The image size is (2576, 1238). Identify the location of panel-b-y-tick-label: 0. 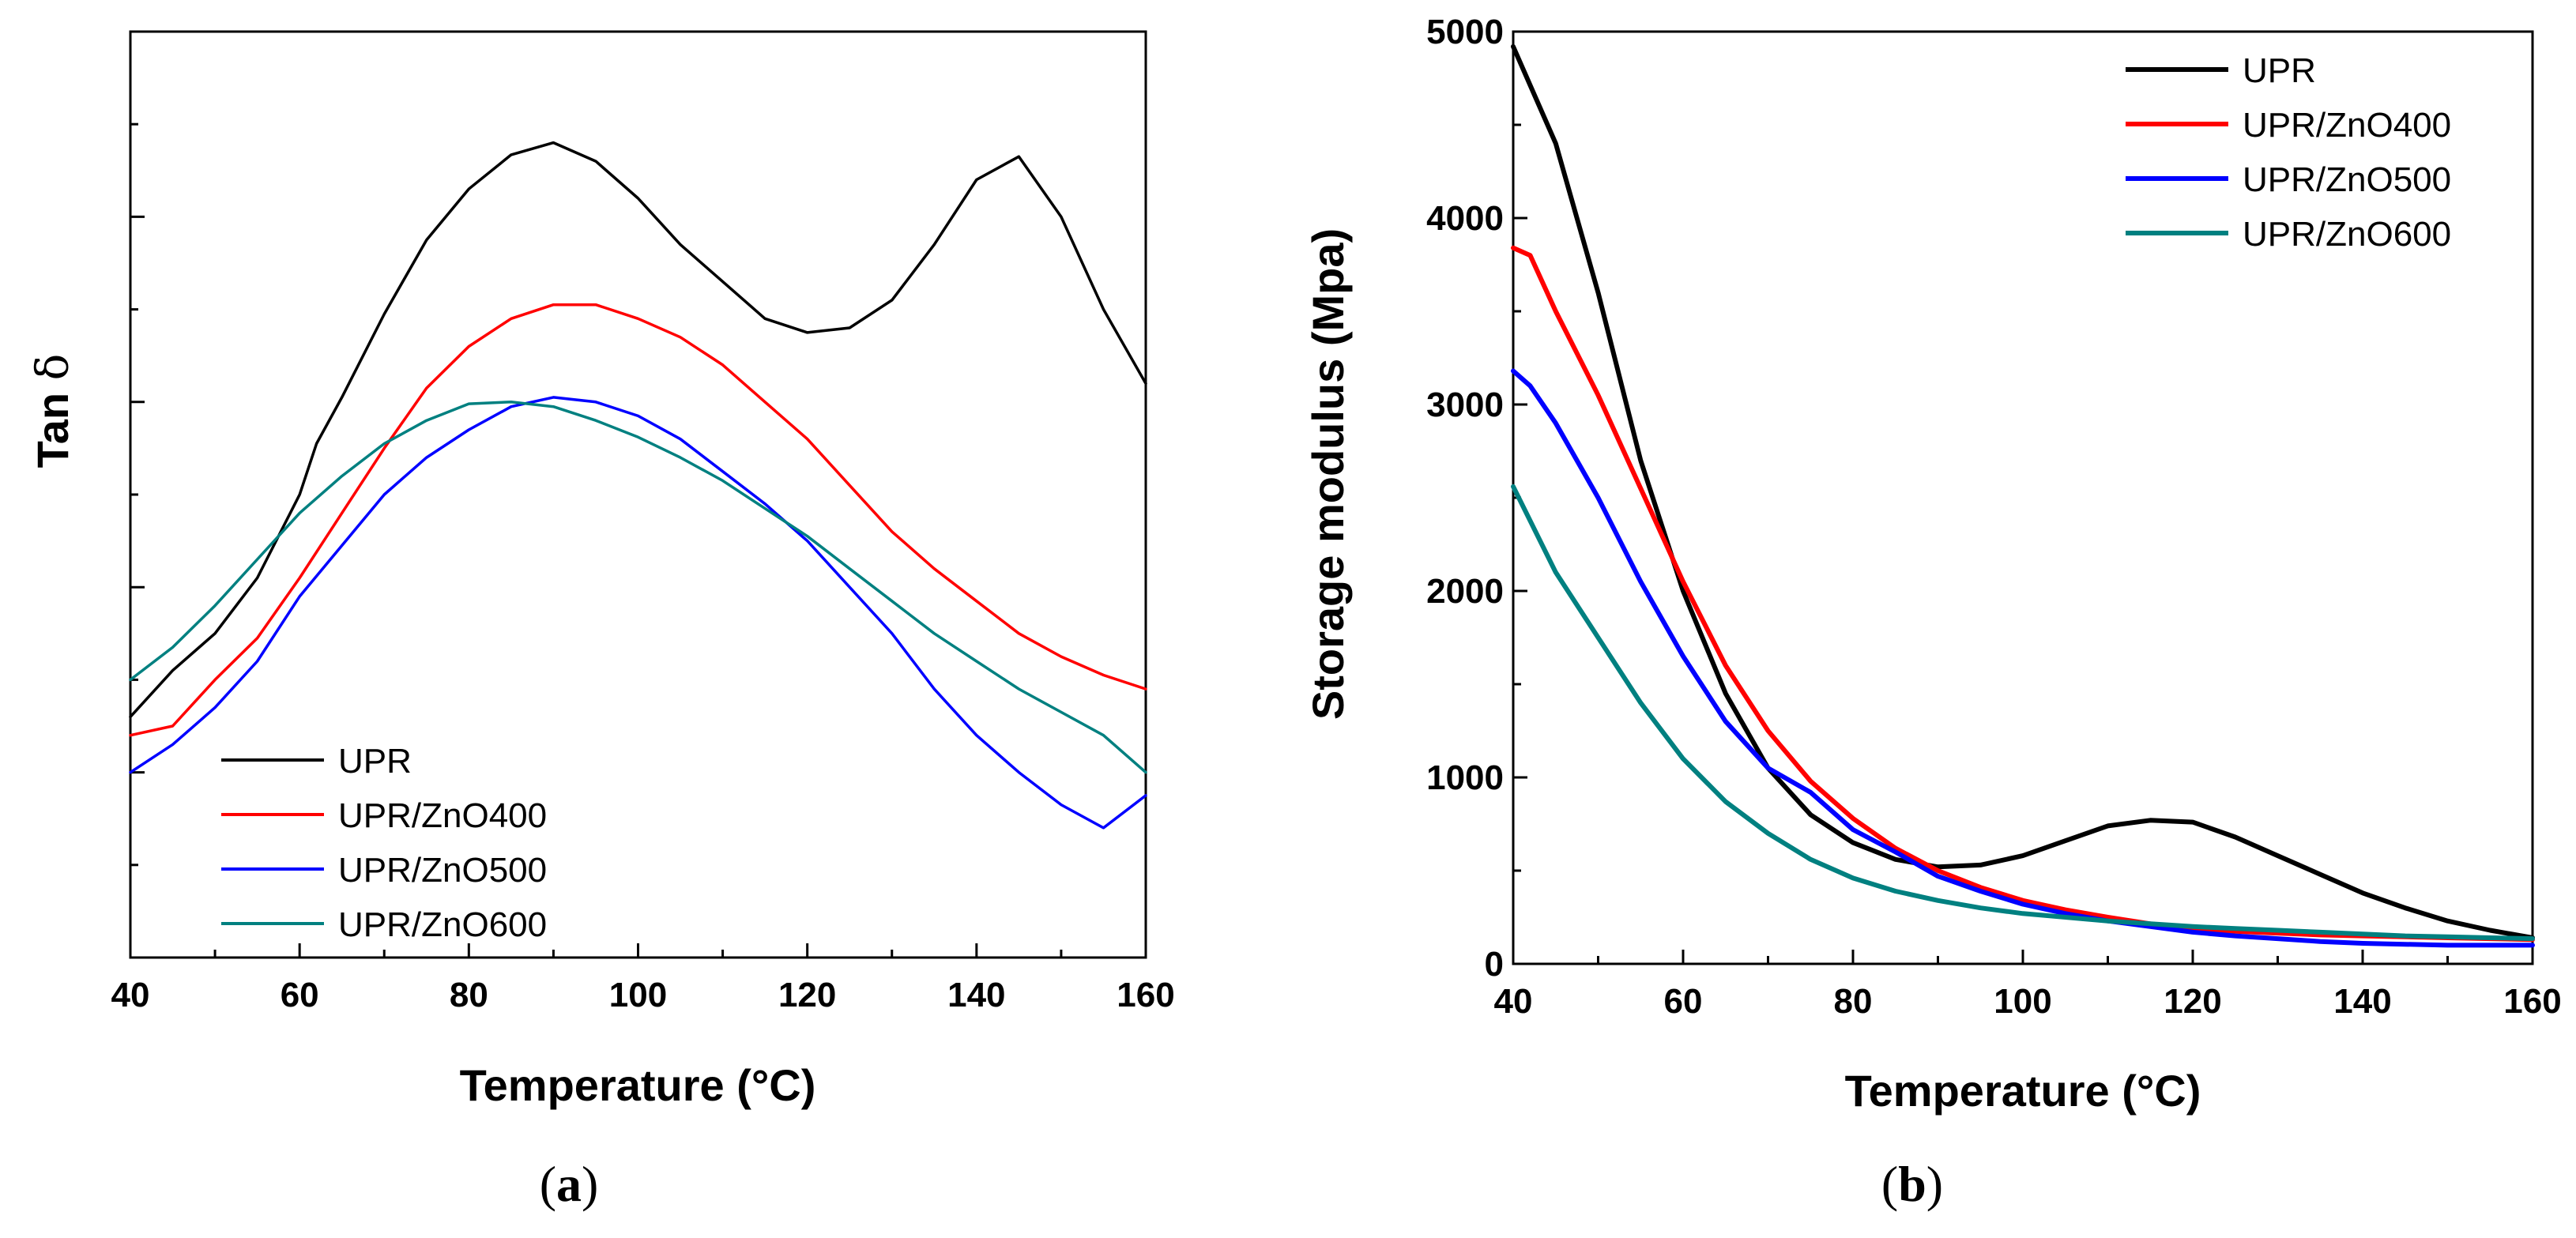
(1494, 964).